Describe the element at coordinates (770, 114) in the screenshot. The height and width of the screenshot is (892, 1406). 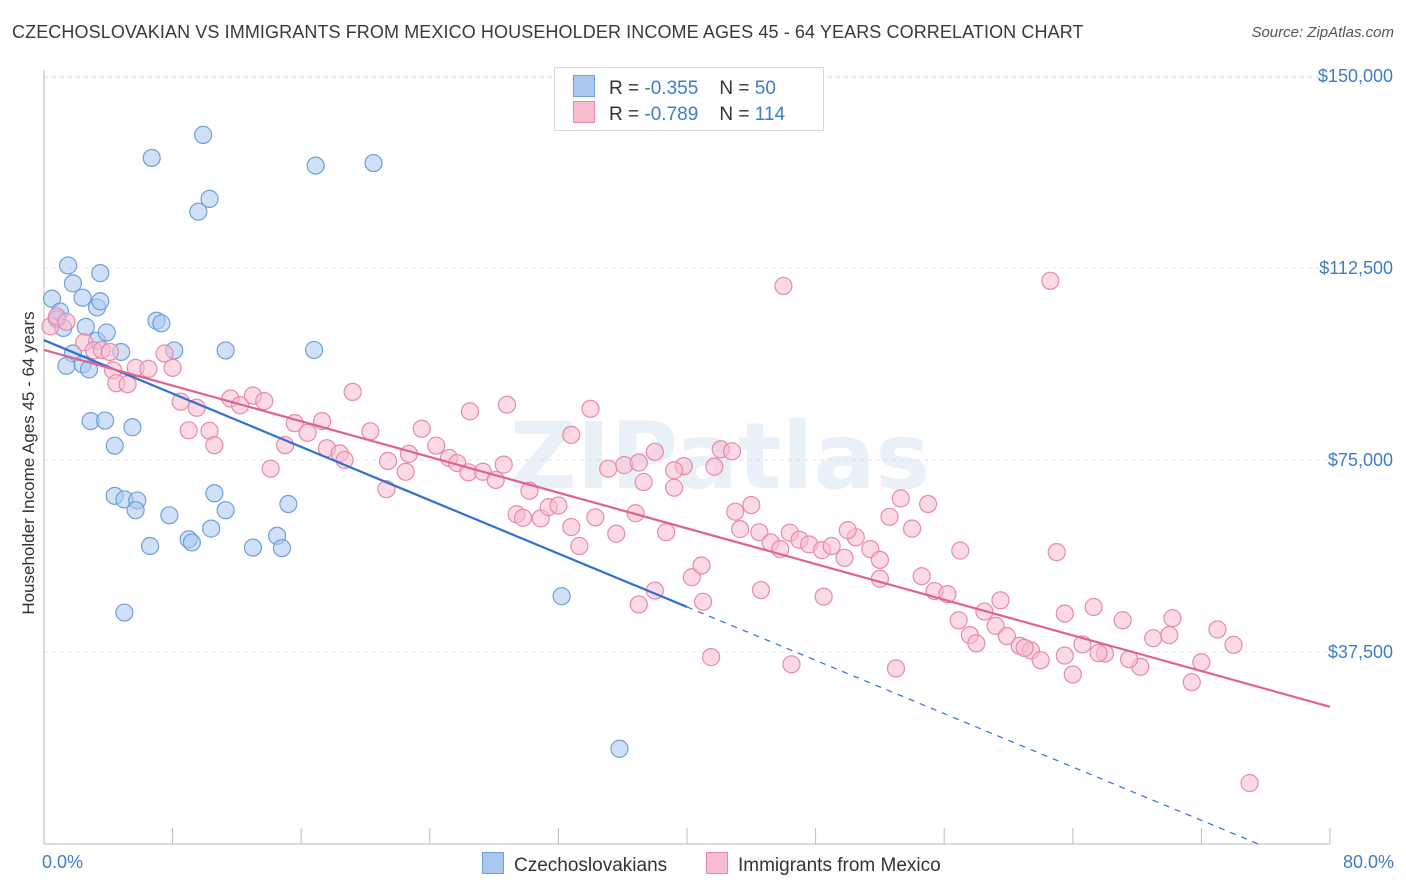
I see `n-value: 114` at that location.